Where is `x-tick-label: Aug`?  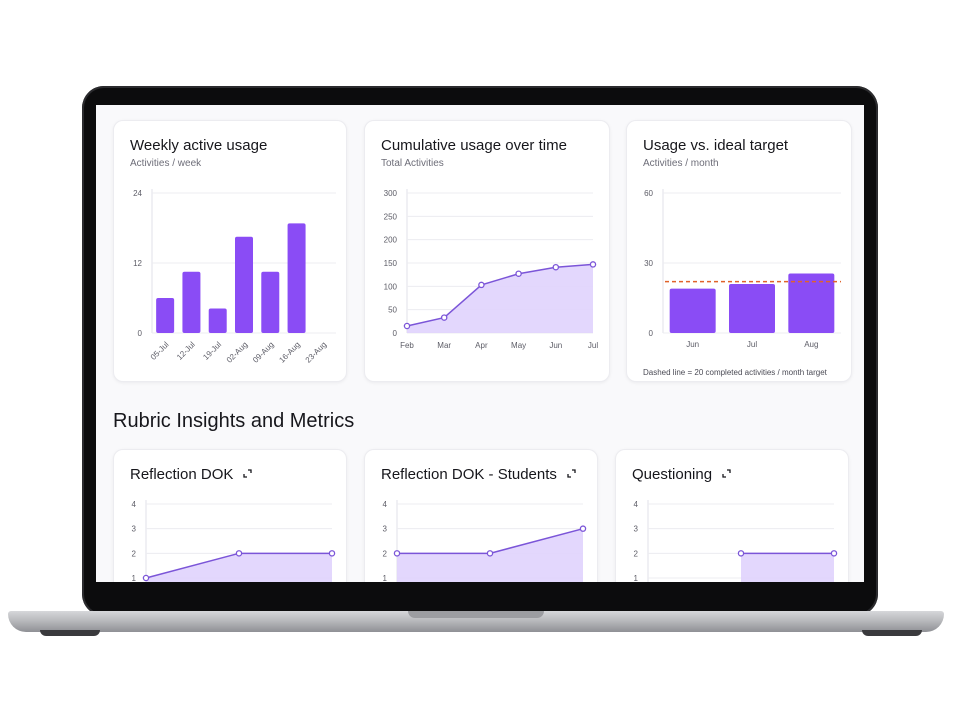 x-tick-label: Aug is located at coordinates (811, 344).